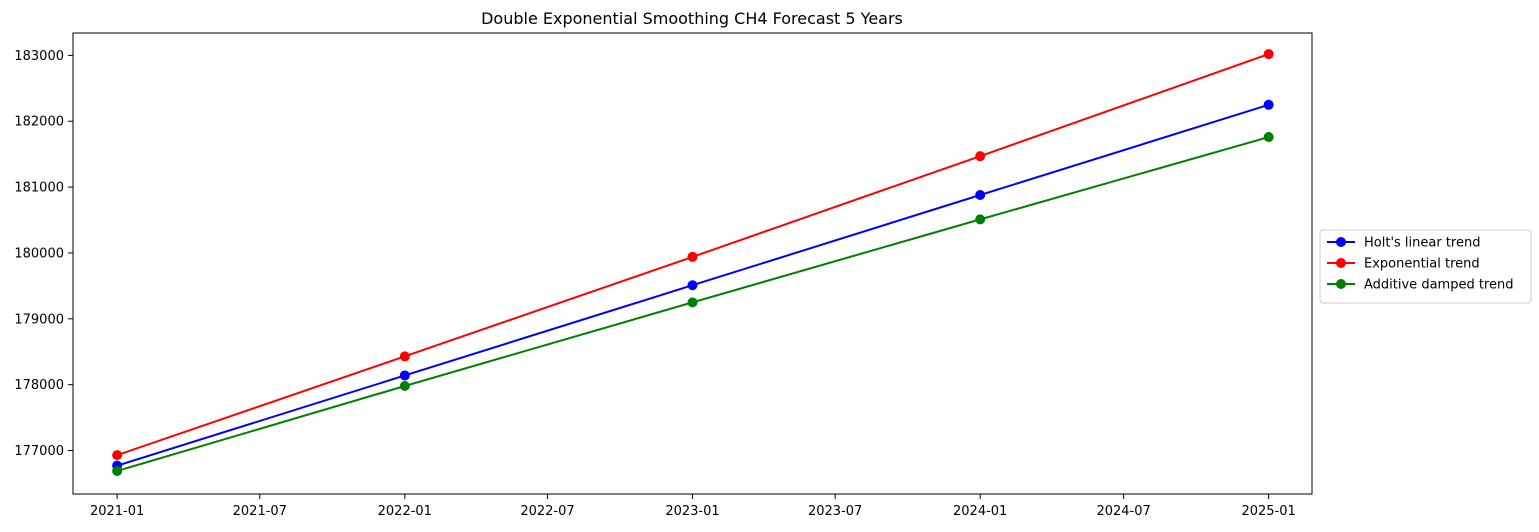 The height and width of the screenshot is (532, 1539). What do you see at coordinates (1268, 511) in the screenshot?
I see `x-tick-label: 2025-01` at bounding box center [1268, 511].